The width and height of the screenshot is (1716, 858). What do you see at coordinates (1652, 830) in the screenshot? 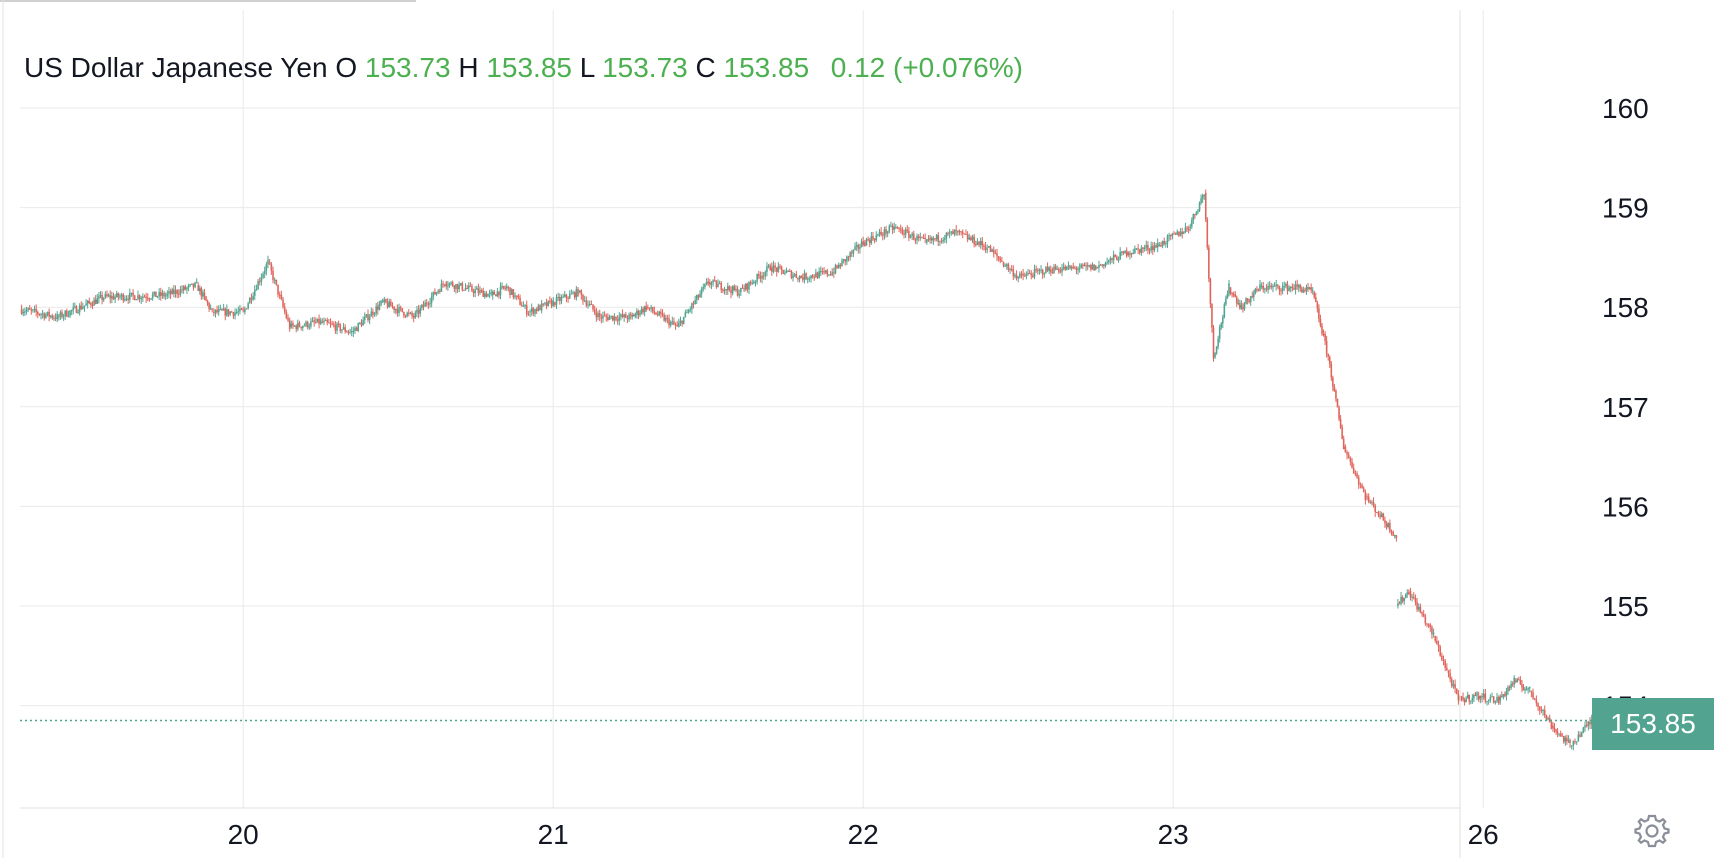
I see `chart-settings-button` at bounding box center [1652, 830].